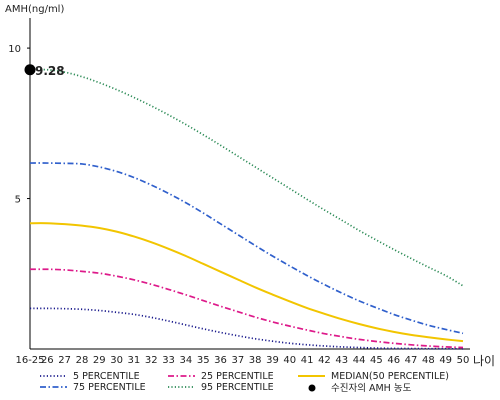  Describe the element at coordinates (186, 360) in the screenshot. I see `x-tick-label: 34` at that location.